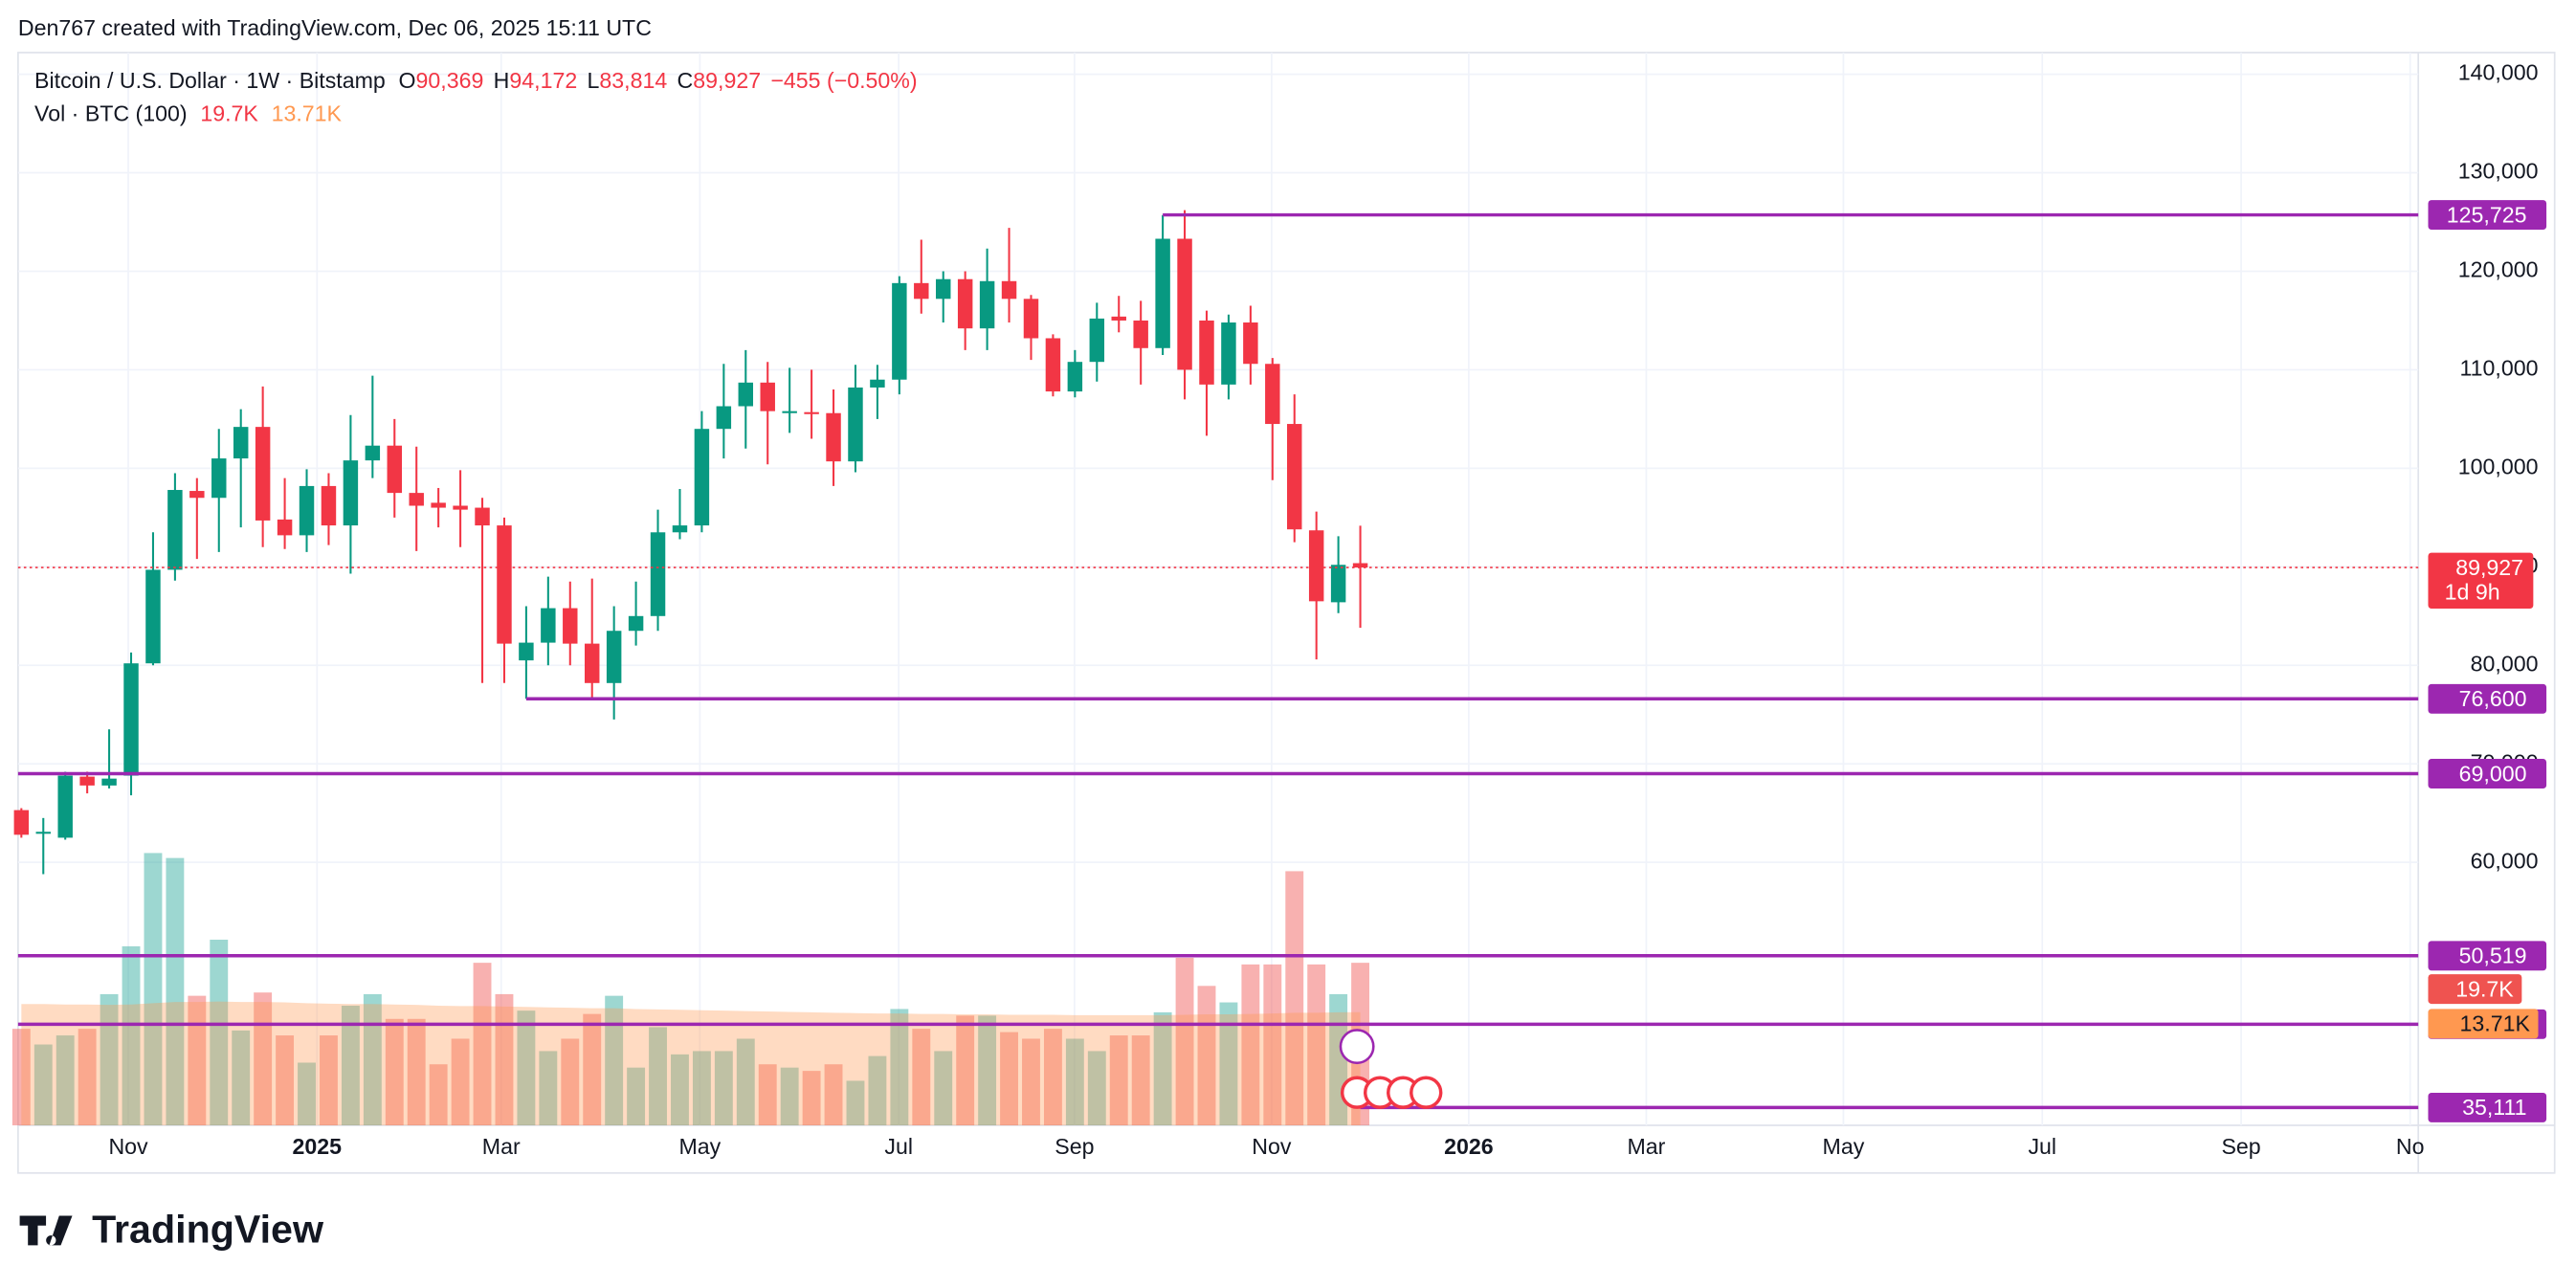 This screenshot has height=1288, width=2576. I want to click on legend-value: 89,927, so click(727, 80).